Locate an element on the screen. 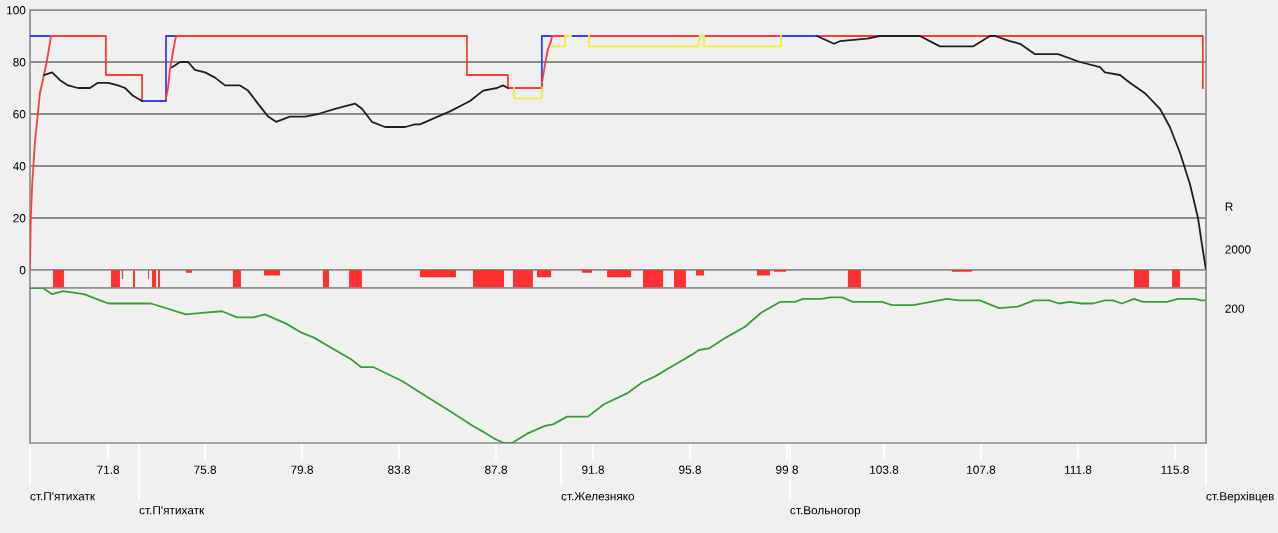 The width and height of the screenshot is (1278, 533). x-tick-label: 103.8 is located at coordinates (884, 469).